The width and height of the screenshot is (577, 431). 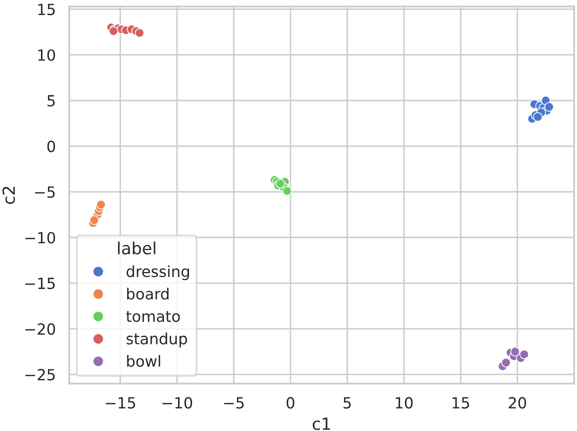 I want to click on y-tick-label: −10, so click(x=40, y=238).